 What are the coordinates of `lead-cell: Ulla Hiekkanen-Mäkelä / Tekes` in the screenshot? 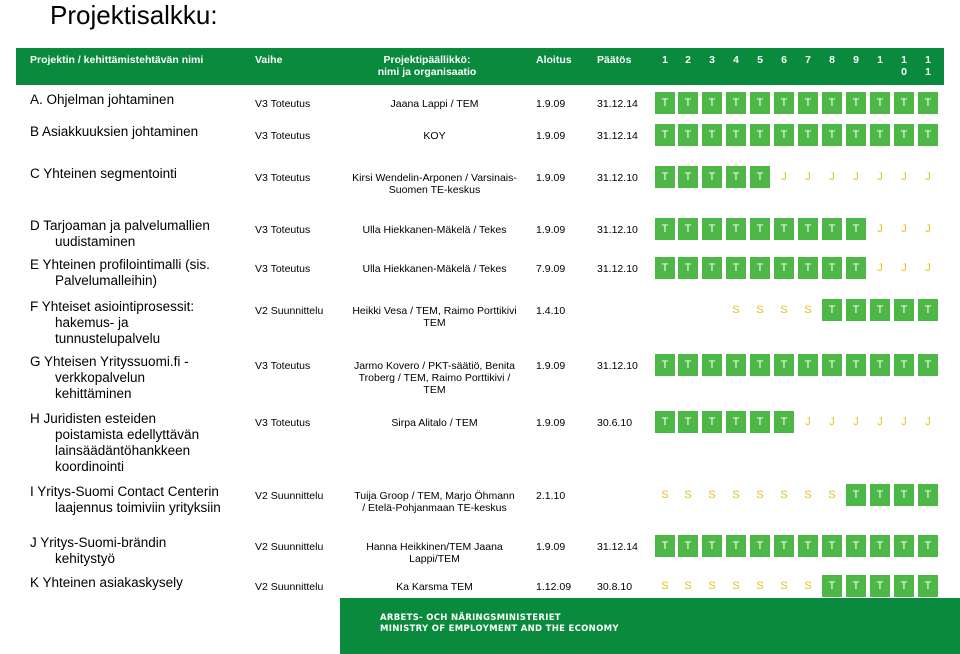 It's located at (434, 230).